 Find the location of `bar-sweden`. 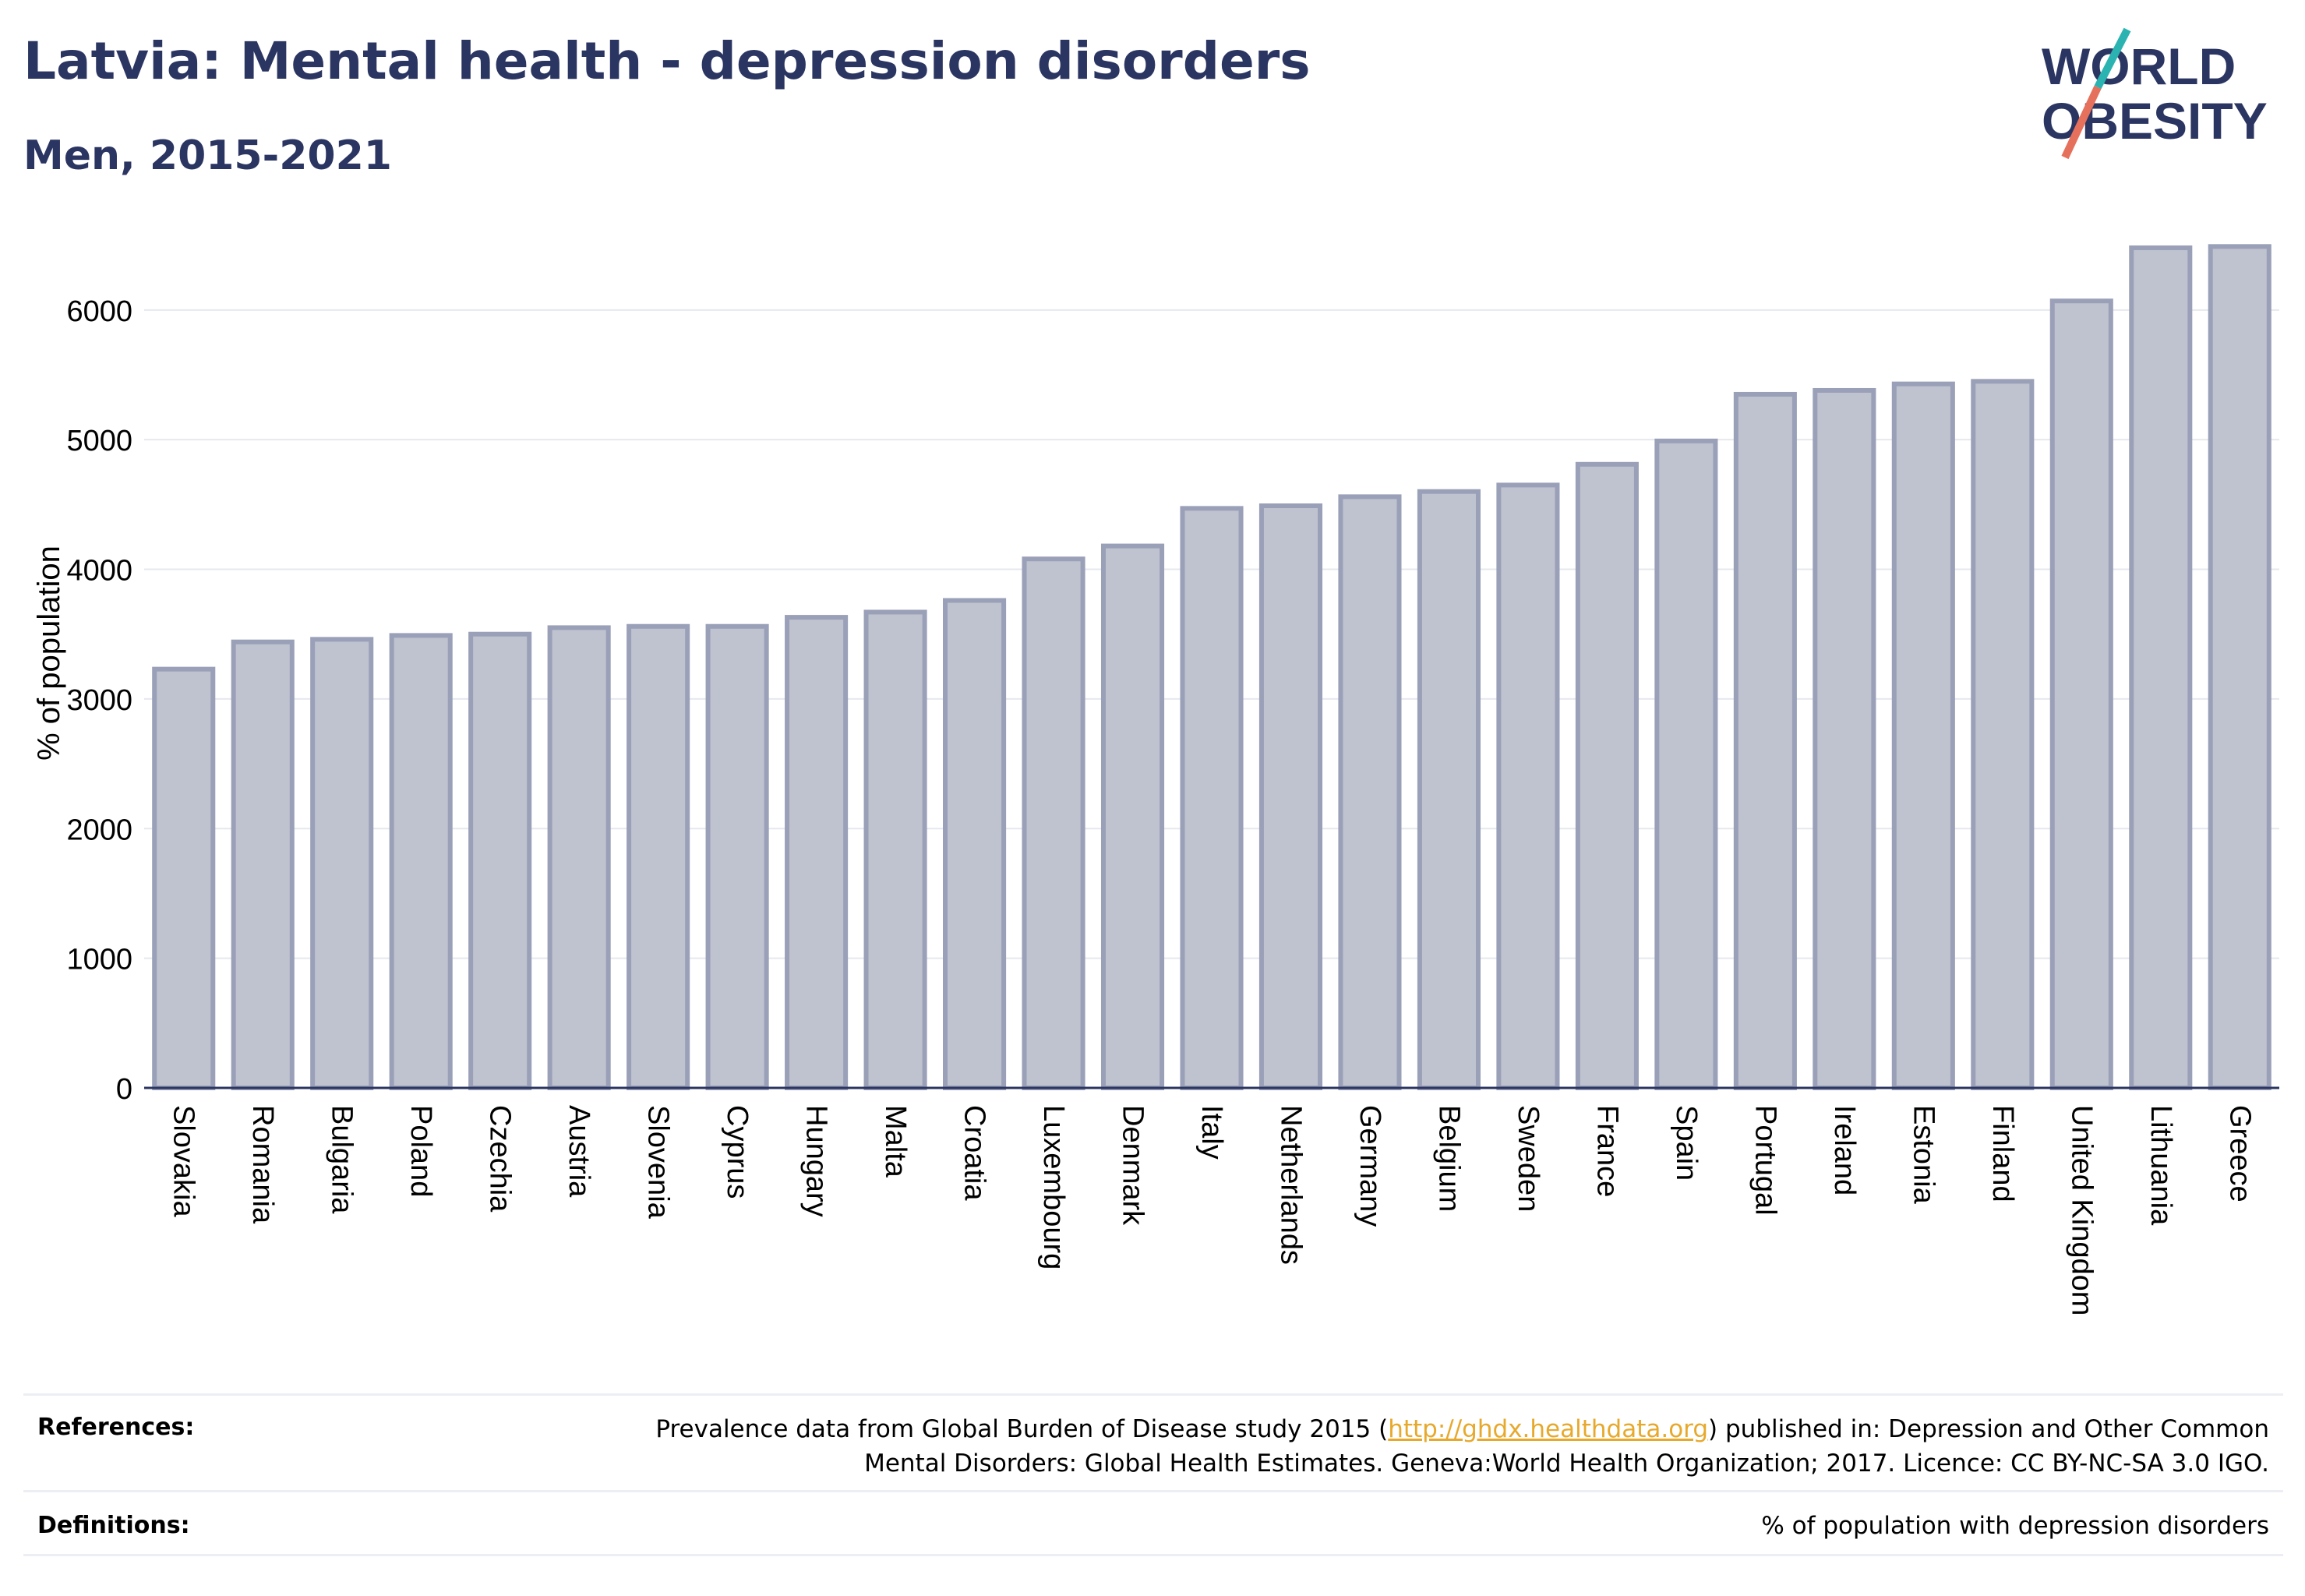

bar-sweden is located at coordinates (1528, 786).